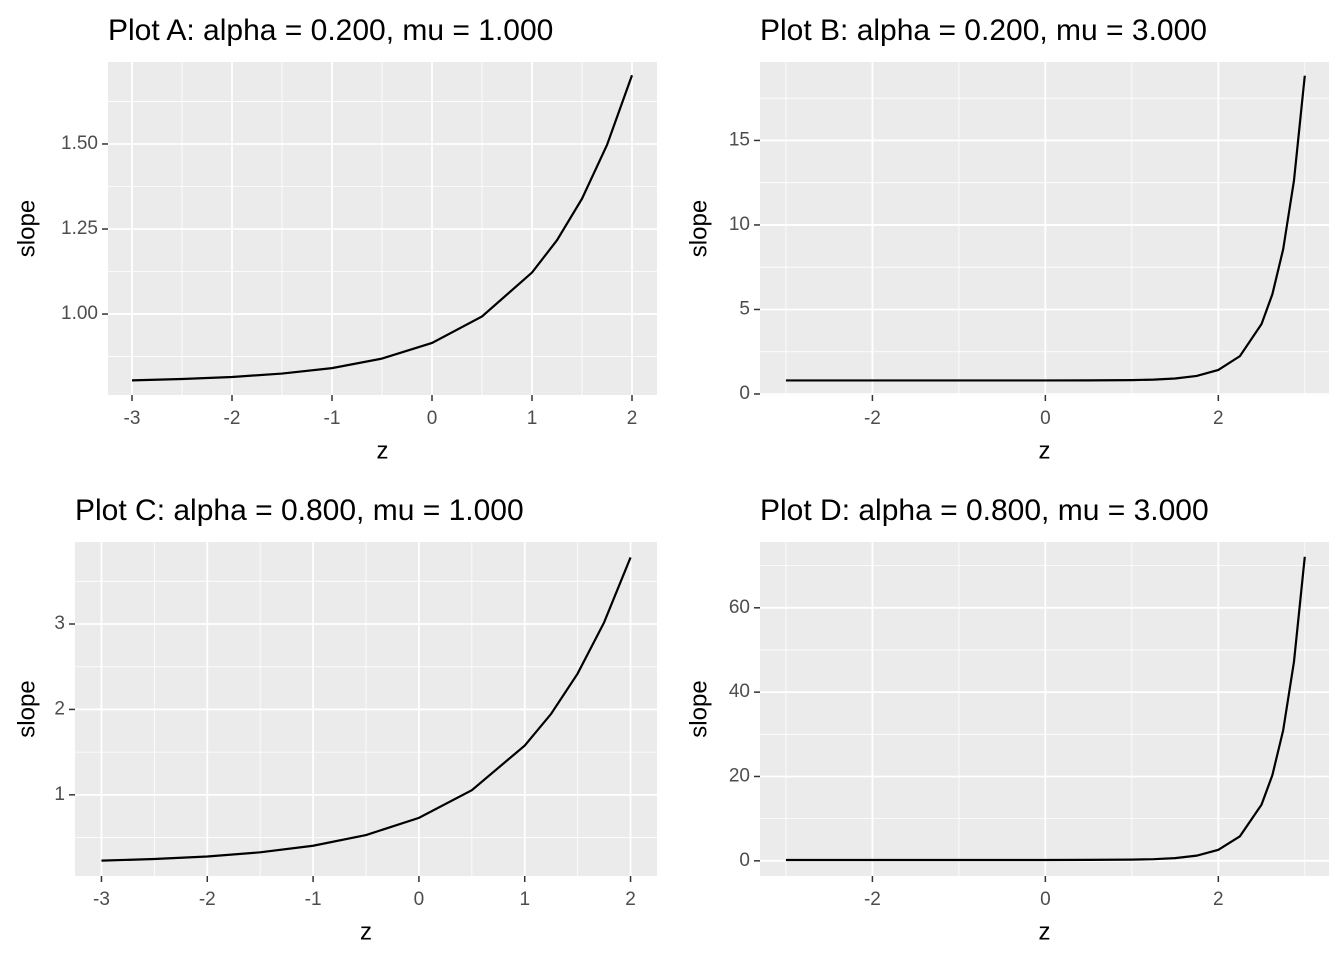 Image resolution: width=1344 pixels, height=960 pixels. I want to click on panel-title: Plot B: alpha = 0.200, mu = 3.000, so click(983, 30).